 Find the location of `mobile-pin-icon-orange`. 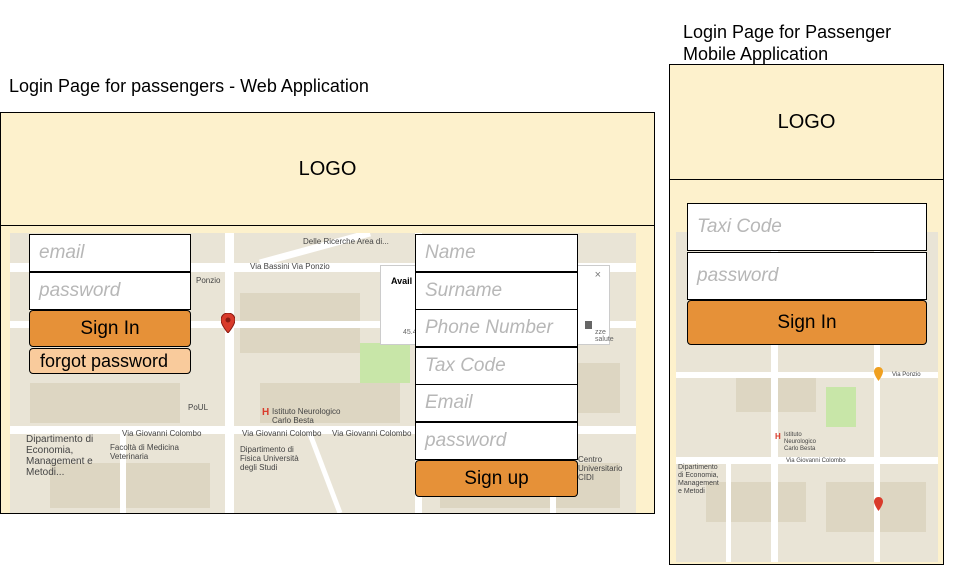

mobile-pin-icon-orange is located at coordinates (878, 374).